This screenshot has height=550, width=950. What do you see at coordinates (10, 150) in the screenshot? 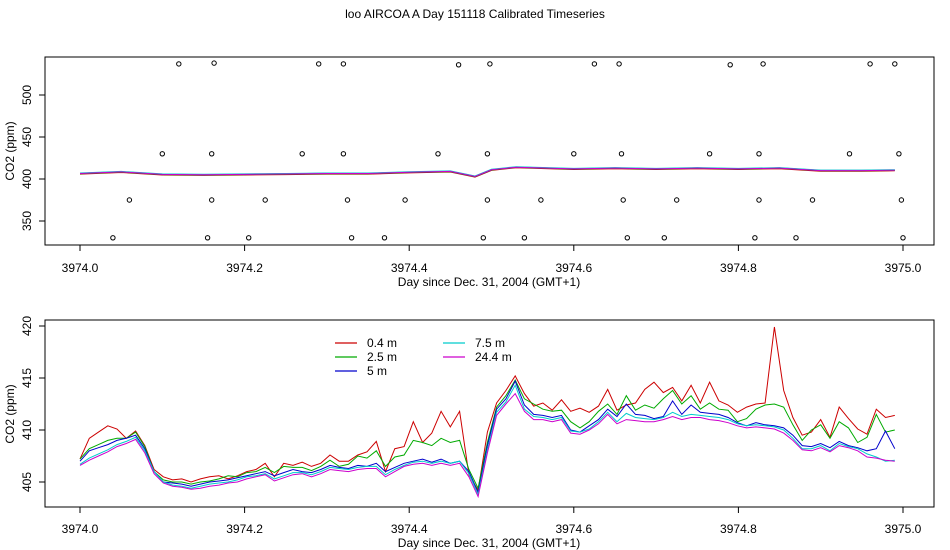
I see `top-y-axis-label: CO2 (ppm)` at bounding box center [10, 150].